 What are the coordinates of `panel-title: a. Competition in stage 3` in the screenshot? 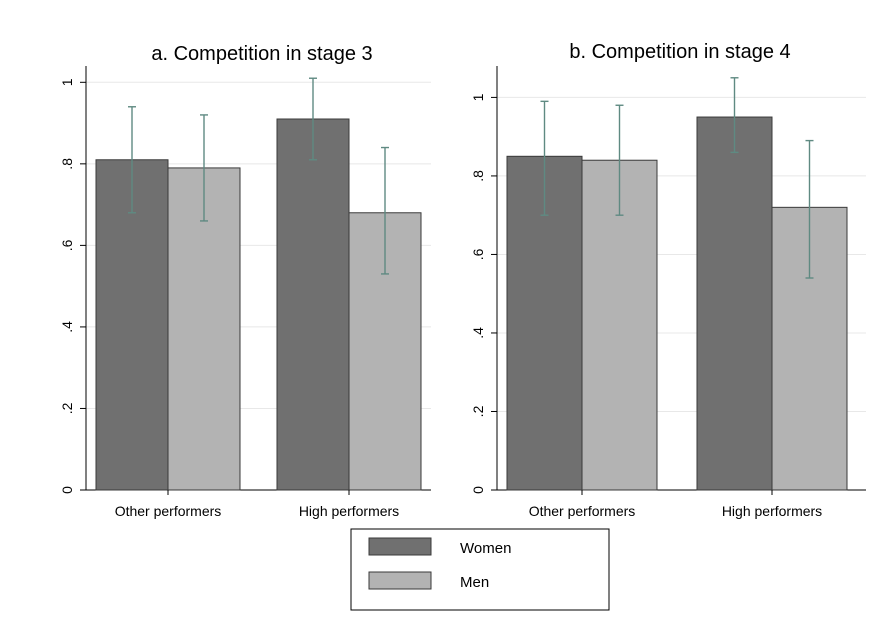 It's located at (261, 54).